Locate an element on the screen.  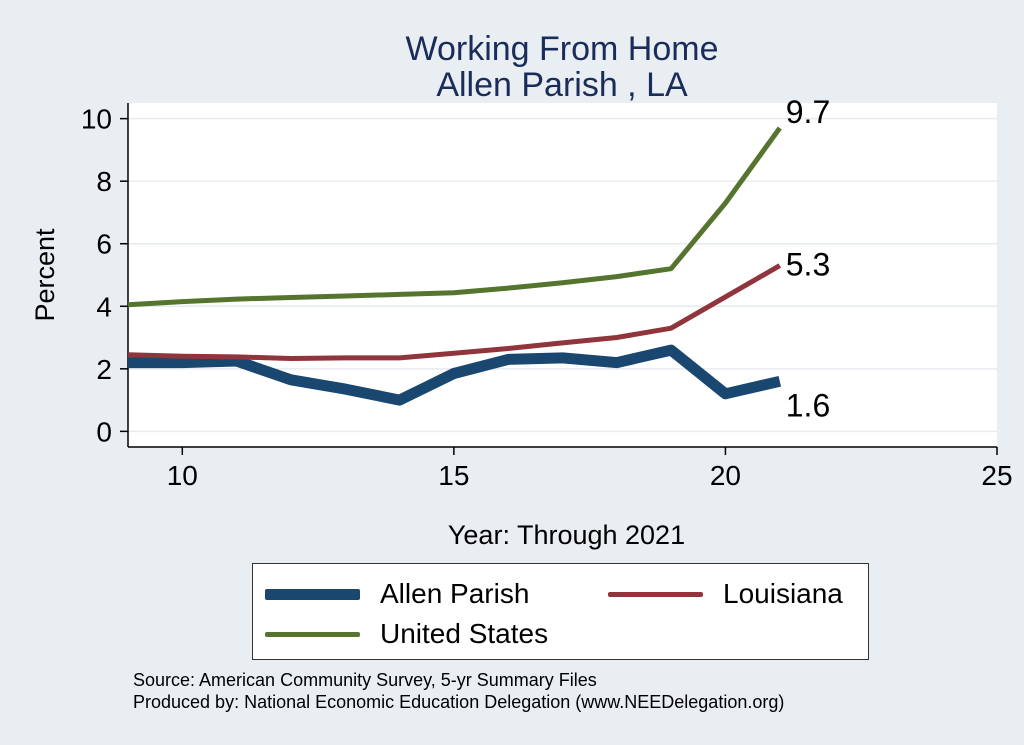
y-tick-label-8: 8 is located at coordinates (104, 181).